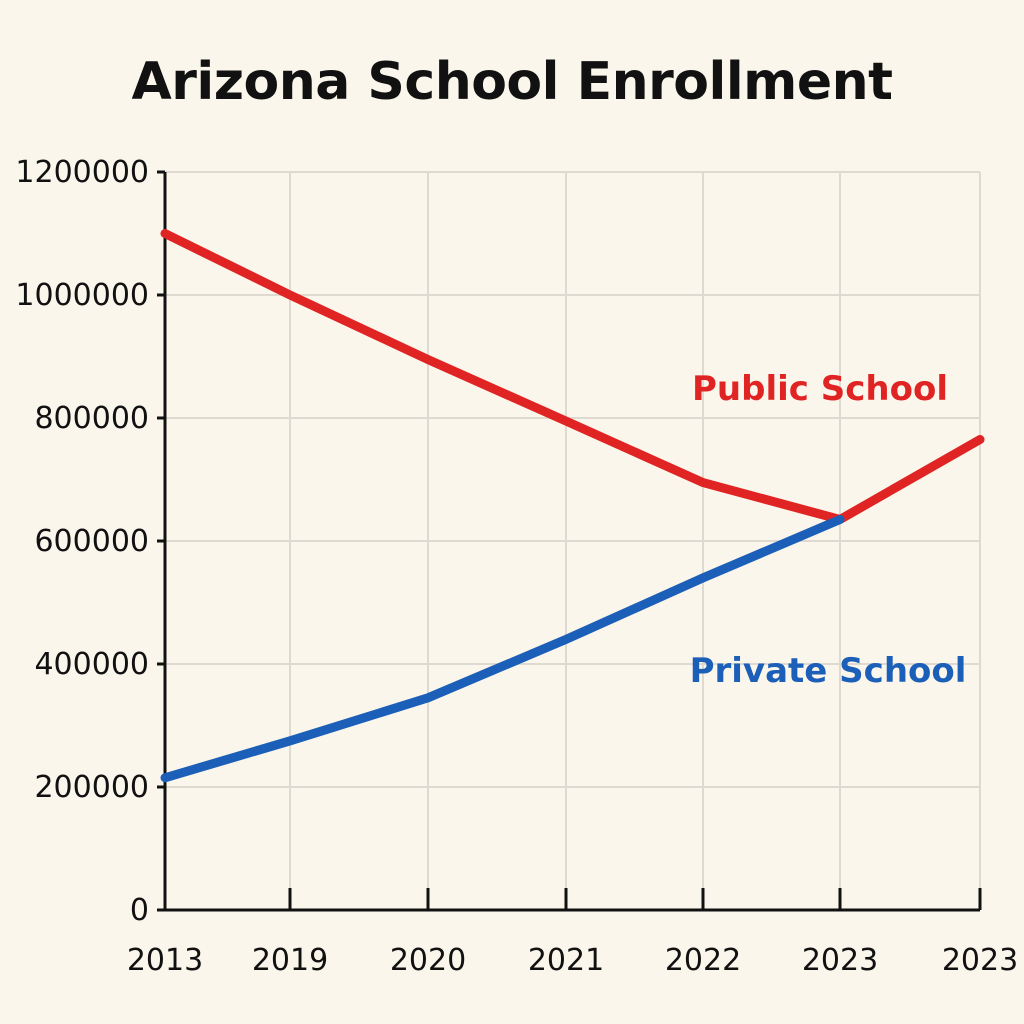  What do you see at coordinates (828, 530) in the screenshot?
I see `series-labels: Public School Private School` at bounding box center [828, 530].